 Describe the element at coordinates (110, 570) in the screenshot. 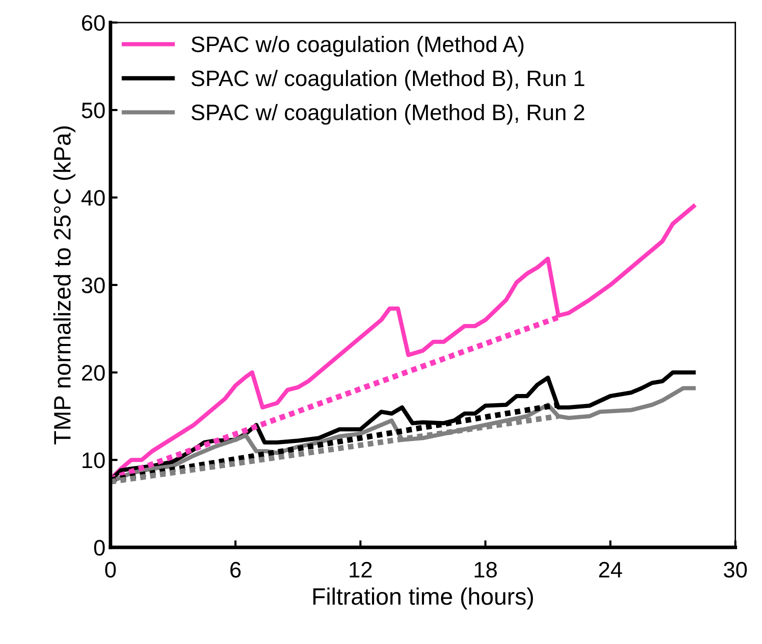

I see `x-tick-label: 0` at that location.